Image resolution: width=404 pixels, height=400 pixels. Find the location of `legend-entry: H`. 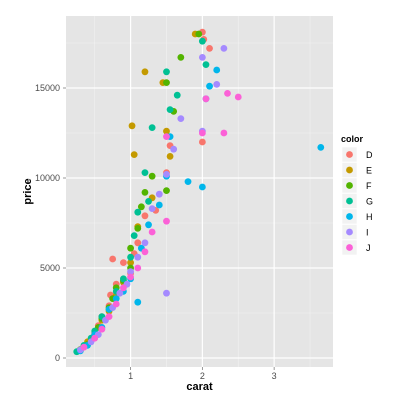

legend-entry: H is located at coordinates (357, 216).